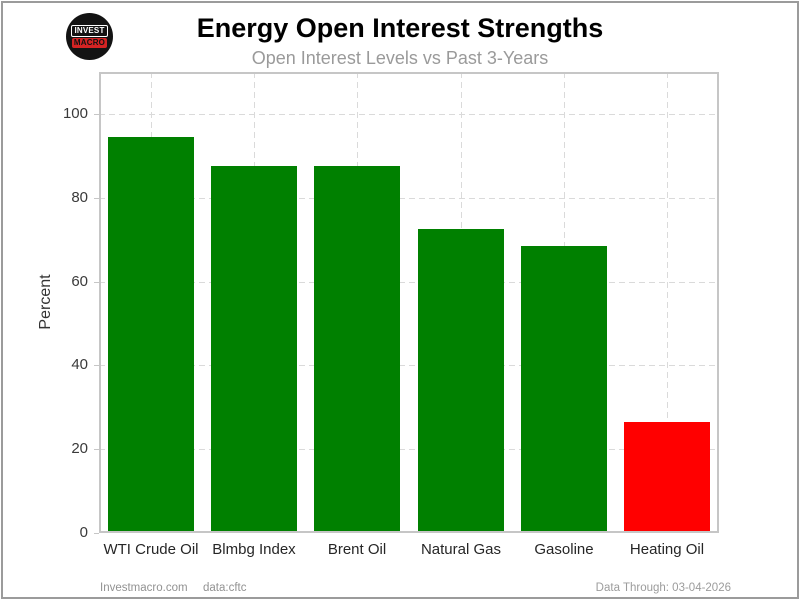 This screenshot has height=600, width=800. I want to click on x-category-label: Heating Oil, so click(667, 549).